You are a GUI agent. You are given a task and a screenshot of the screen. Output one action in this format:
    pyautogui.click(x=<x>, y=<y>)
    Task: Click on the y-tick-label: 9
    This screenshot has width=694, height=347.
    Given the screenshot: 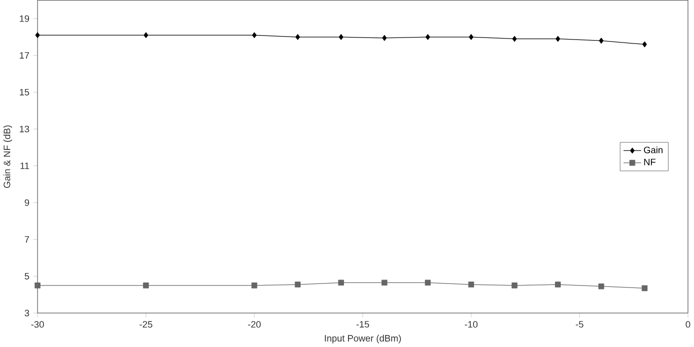 What is the action you would take?
    pyautogui.click(x=27, y=202)
    